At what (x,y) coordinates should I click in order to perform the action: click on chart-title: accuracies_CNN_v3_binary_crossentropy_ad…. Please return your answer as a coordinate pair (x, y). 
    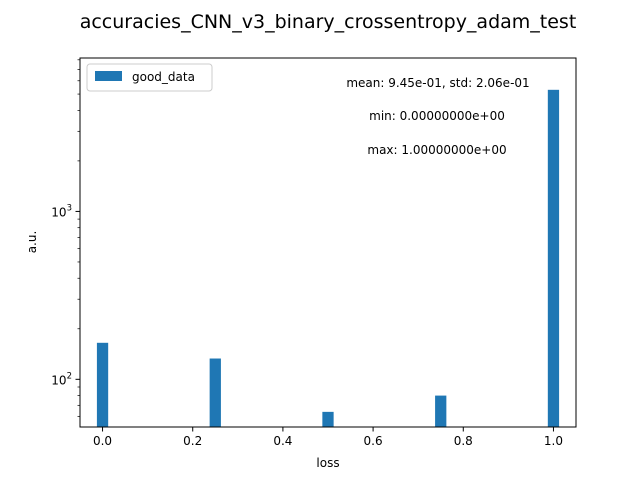
    Looking at the image, I should click on (328, 22).